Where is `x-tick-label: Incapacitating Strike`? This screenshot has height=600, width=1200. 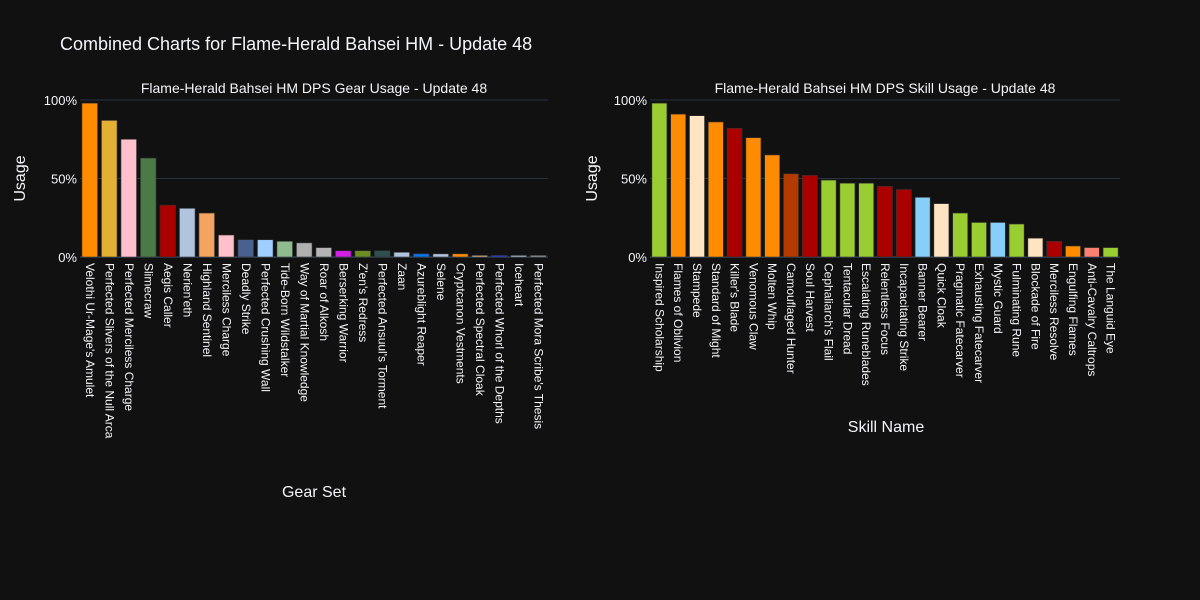 x-tick-label: Incapacitating Strike is located at coordinates (904, 317).